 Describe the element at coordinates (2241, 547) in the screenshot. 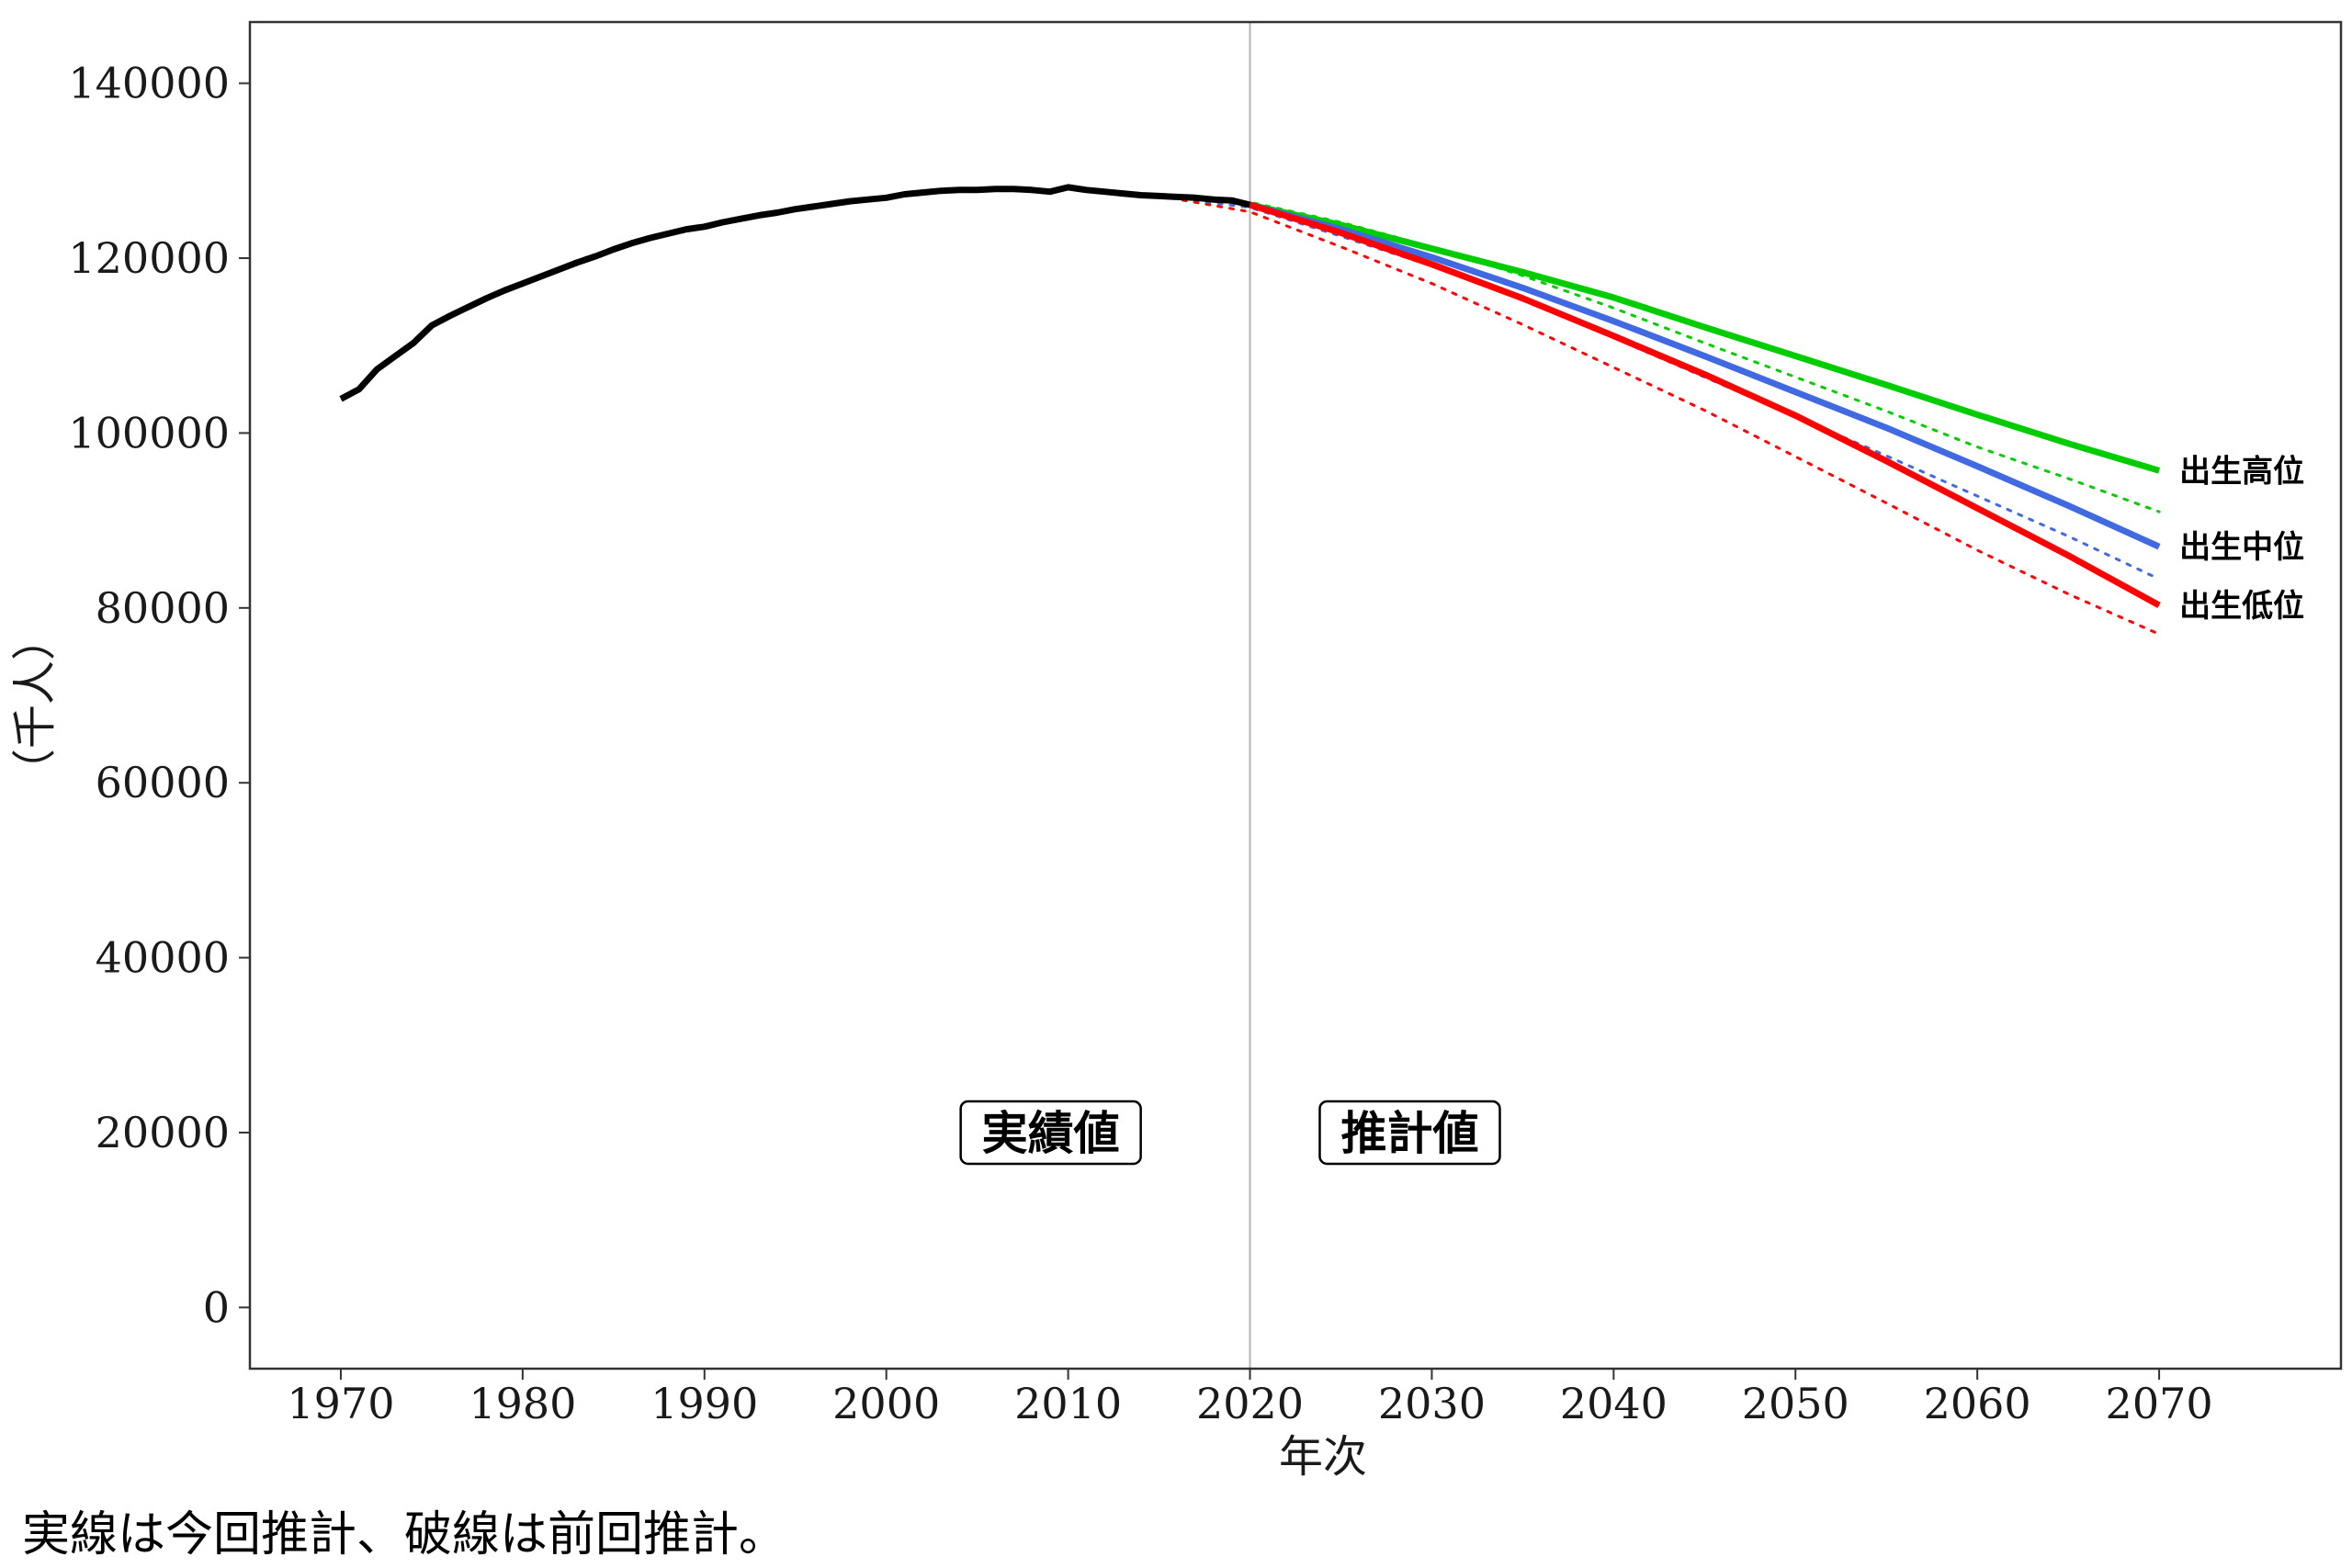

I see `series-label: 出生中位` at that location.